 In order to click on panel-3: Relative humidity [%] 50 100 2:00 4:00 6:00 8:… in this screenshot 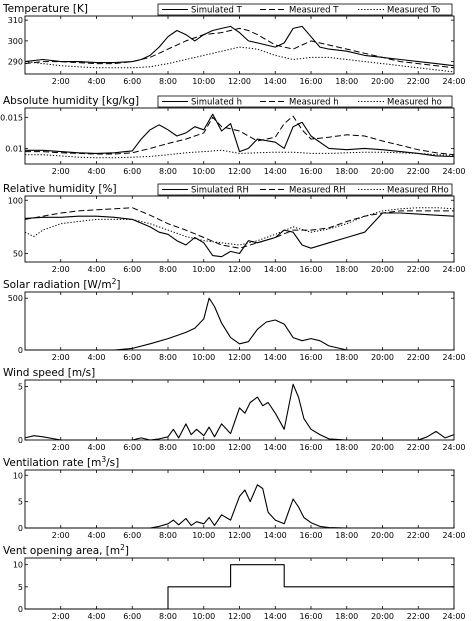, I will do `click(234, 228)`.